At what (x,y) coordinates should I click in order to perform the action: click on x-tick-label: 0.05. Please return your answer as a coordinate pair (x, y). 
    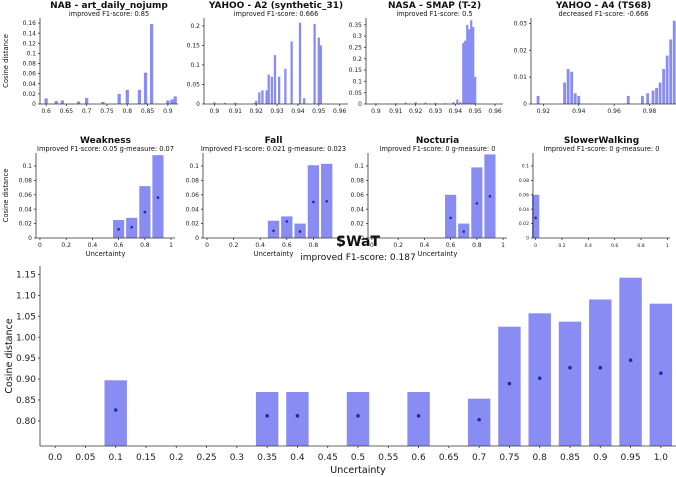
    Looking at the image, I should click on (85, 458).